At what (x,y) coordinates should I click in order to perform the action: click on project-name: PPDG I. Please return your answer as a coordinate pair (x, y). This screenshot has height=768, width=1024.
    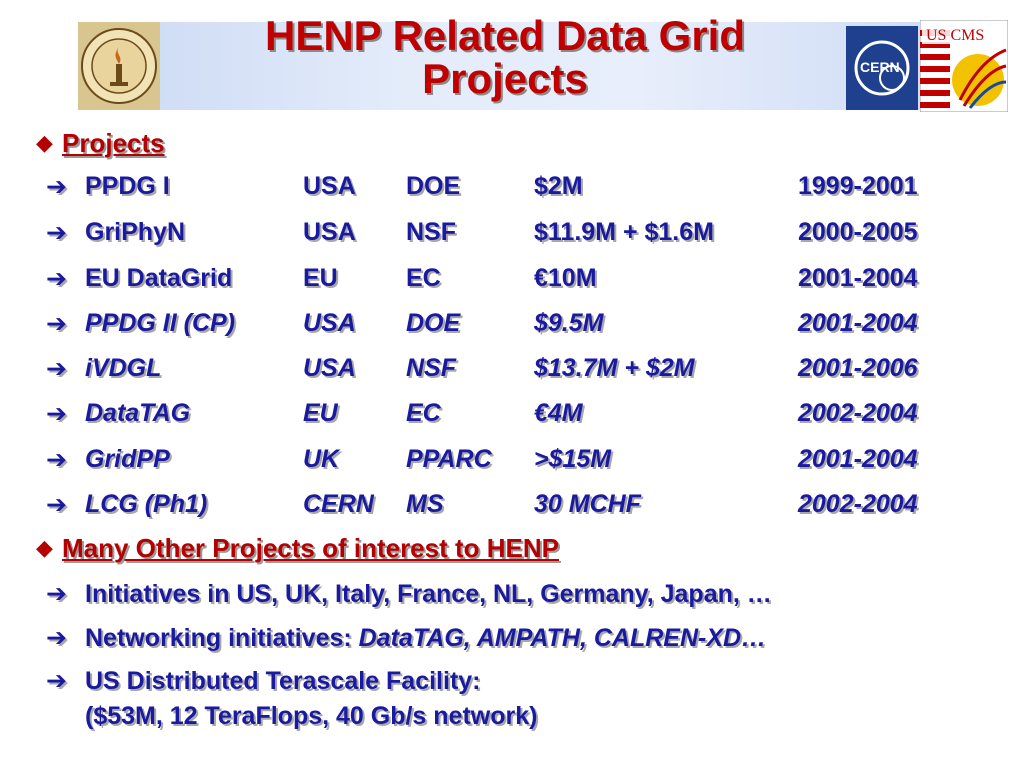
    Looking at the image, I should click on (127, 186).